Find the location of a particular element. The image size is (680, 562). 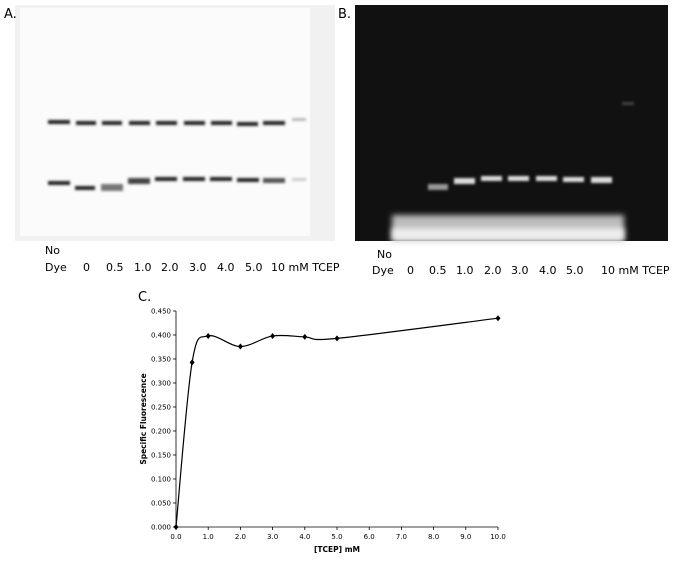

x-tick-label: 10.0 is located at coordinates (498, 537).